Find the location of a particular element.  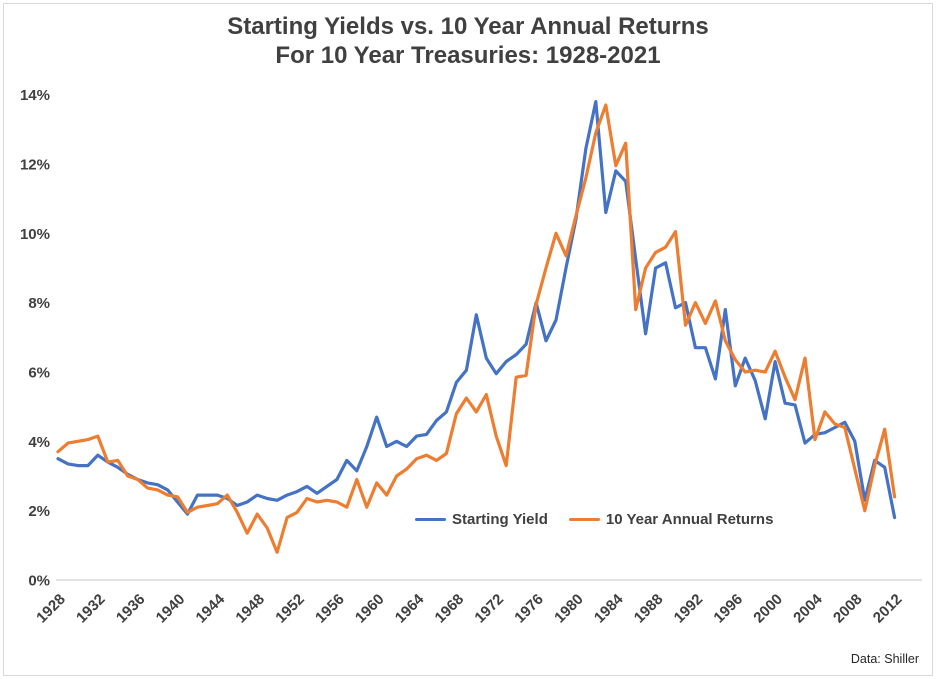

chart-title-line2: For 10 Year Treasuries: 1928-2021 is located at coordinates (468, 55).